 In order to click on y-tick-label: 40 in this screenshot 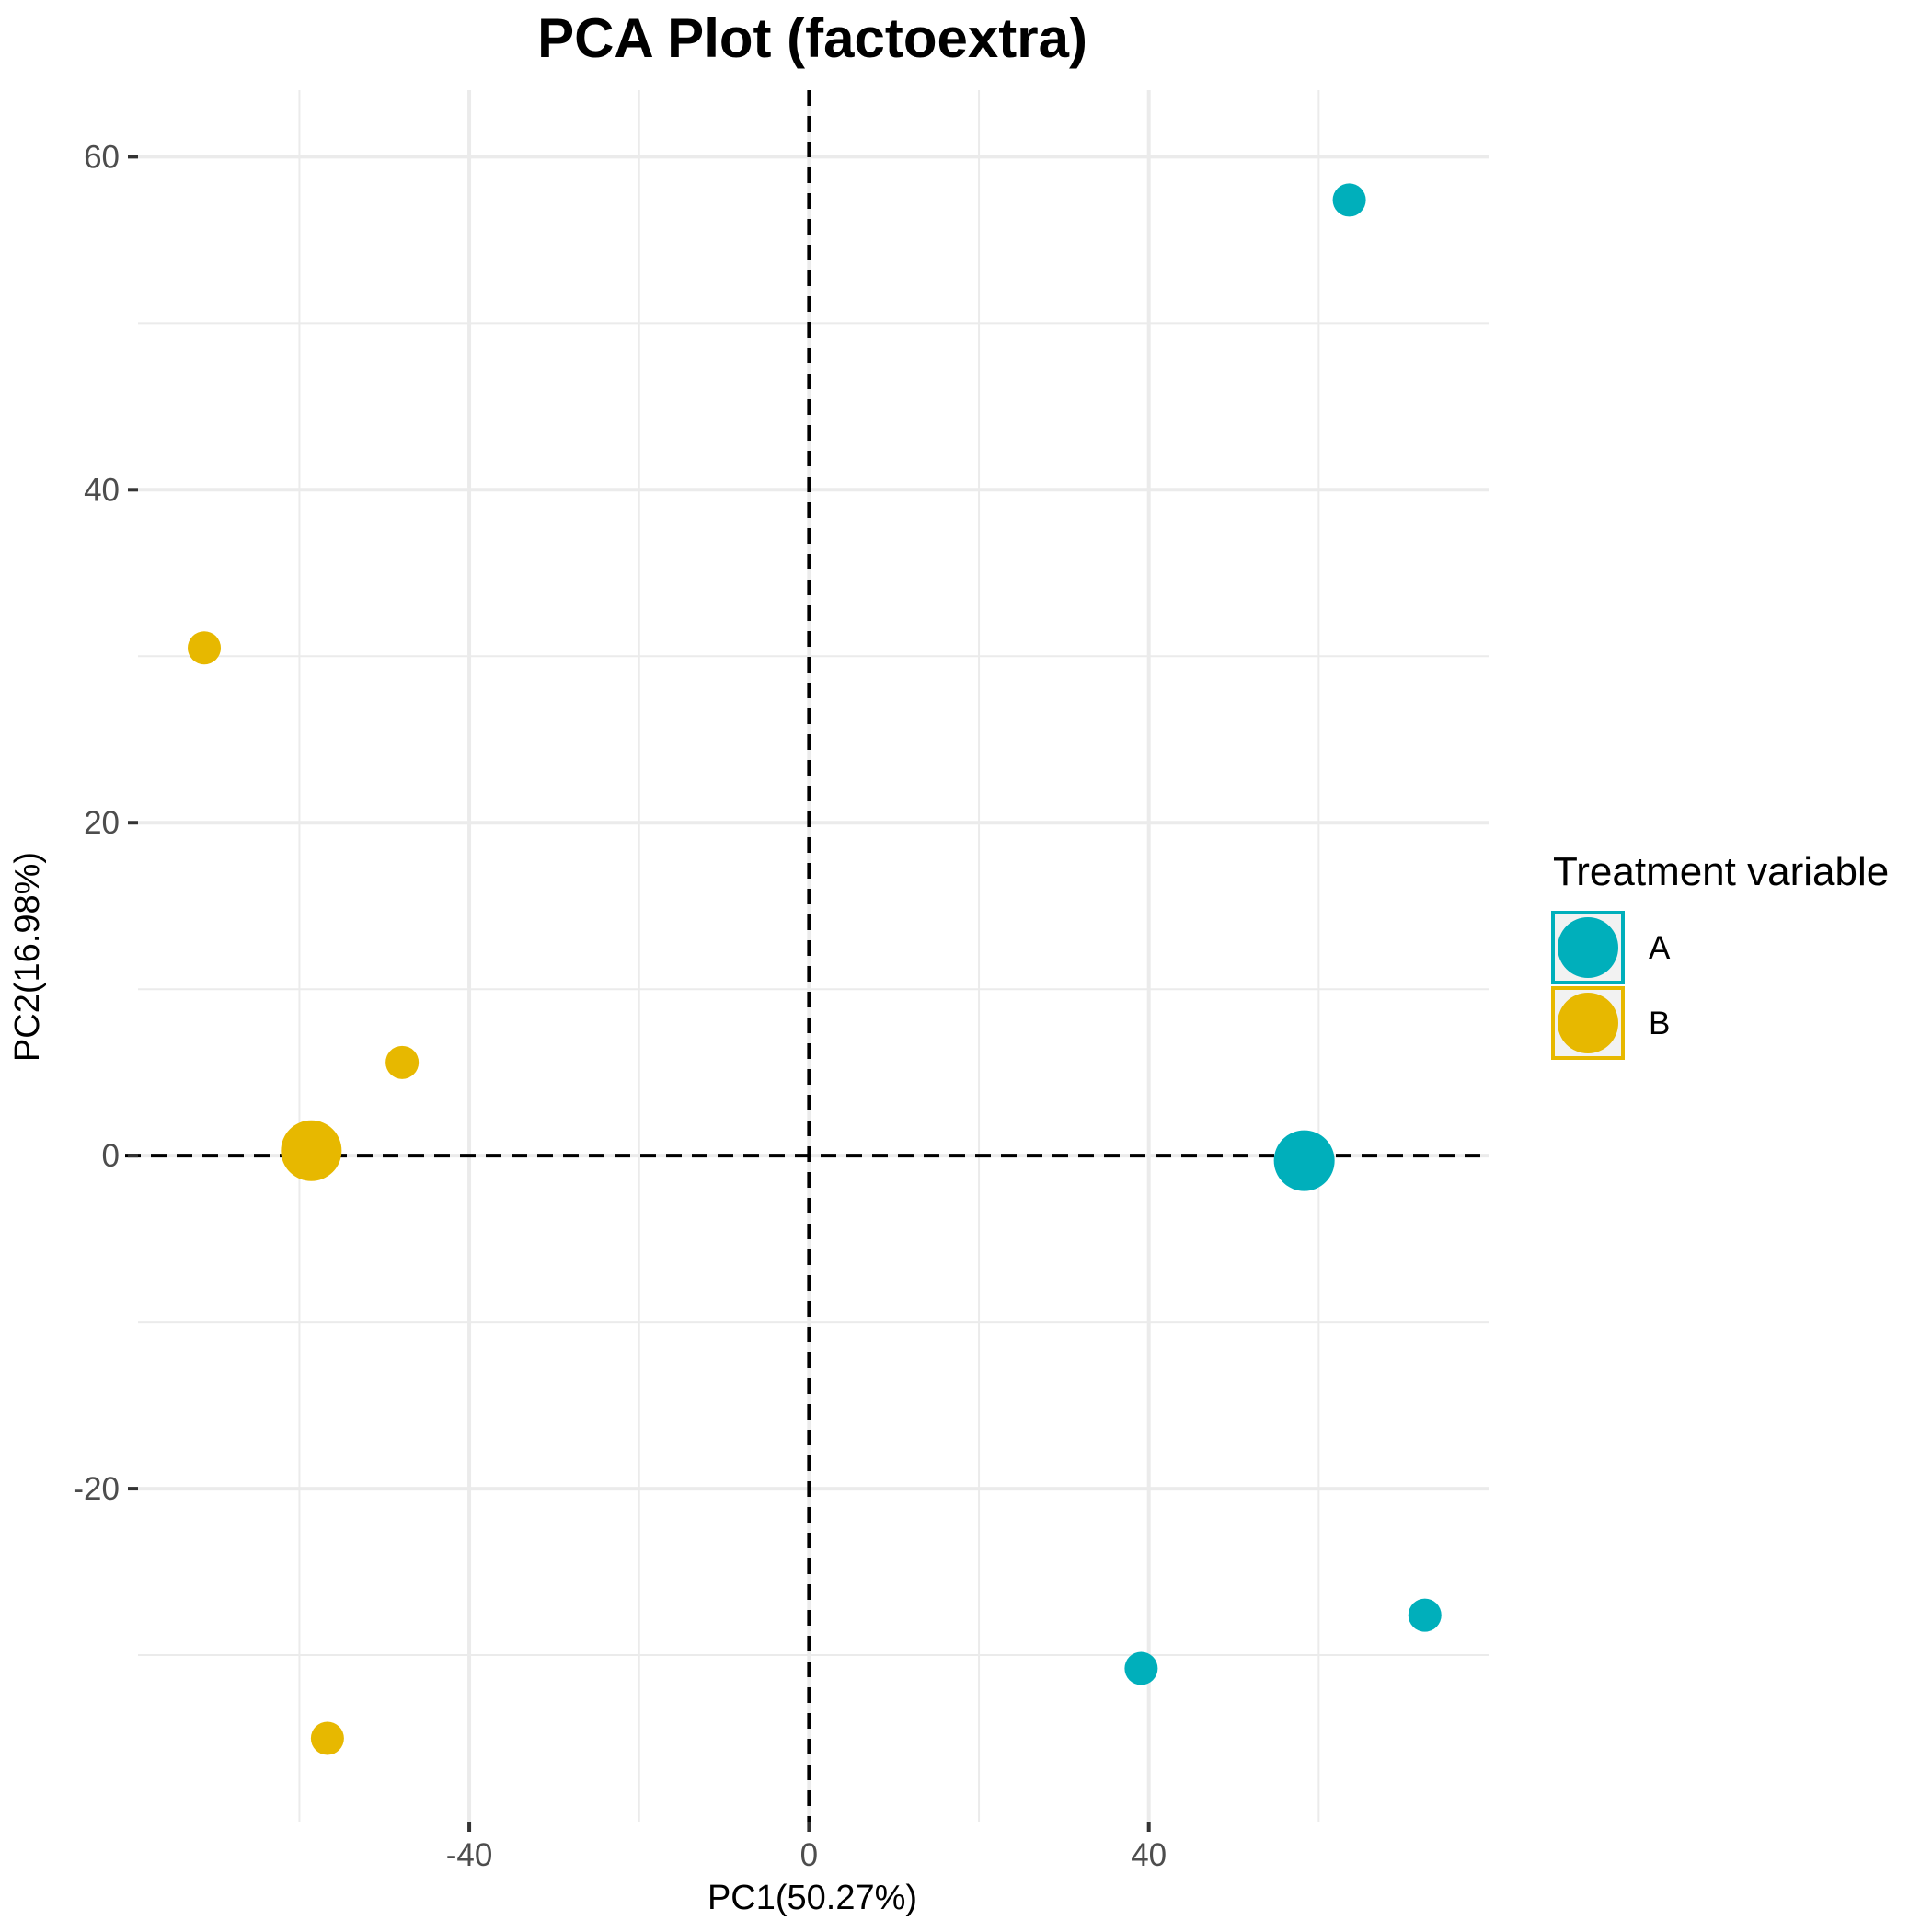, I will do `click(102, 490)`.